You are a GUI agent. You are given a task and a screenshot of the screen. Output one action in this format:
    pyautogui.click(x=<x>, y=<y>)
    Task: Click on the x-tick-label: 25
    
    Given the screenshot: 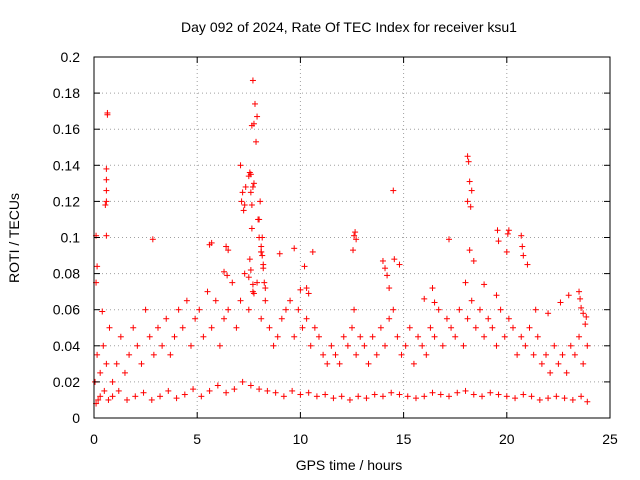 What is the action you would take?
    pyautogui.click(x=610, y=439)
    